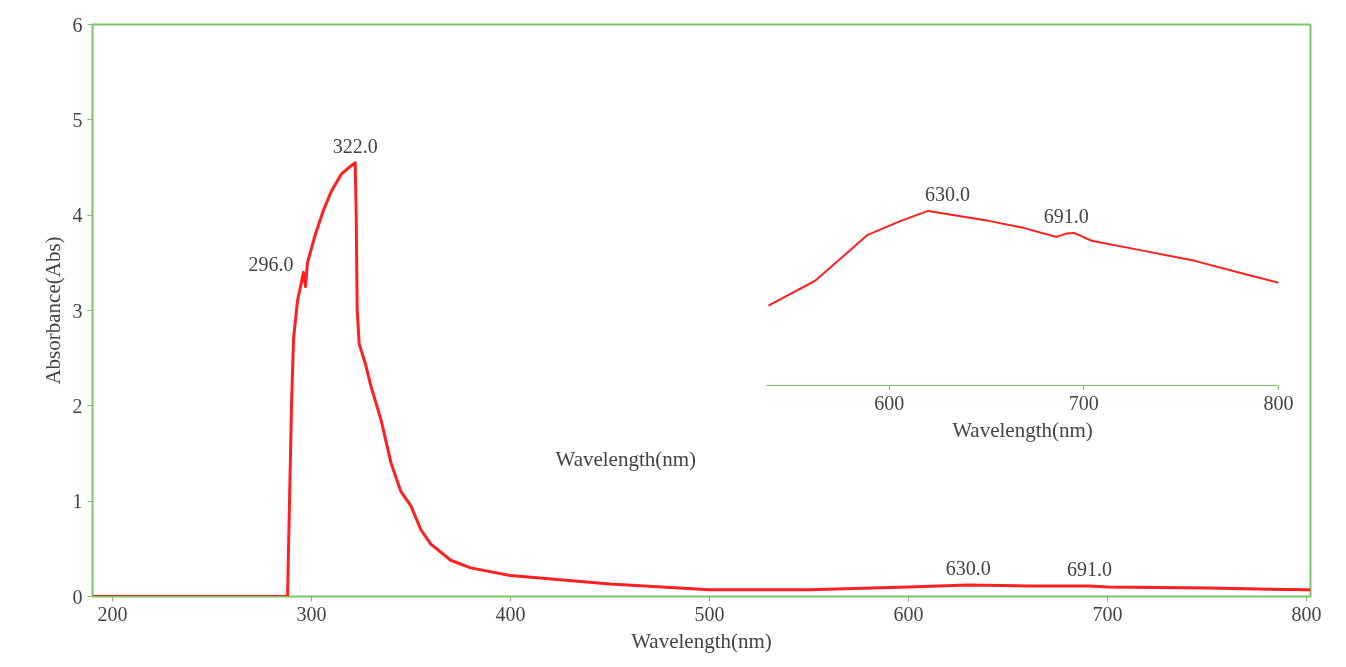  What do you see at coordinates (709, 613) in the screenshot?
I see `x-tick-label: 500` at bounding box center [709, 613].